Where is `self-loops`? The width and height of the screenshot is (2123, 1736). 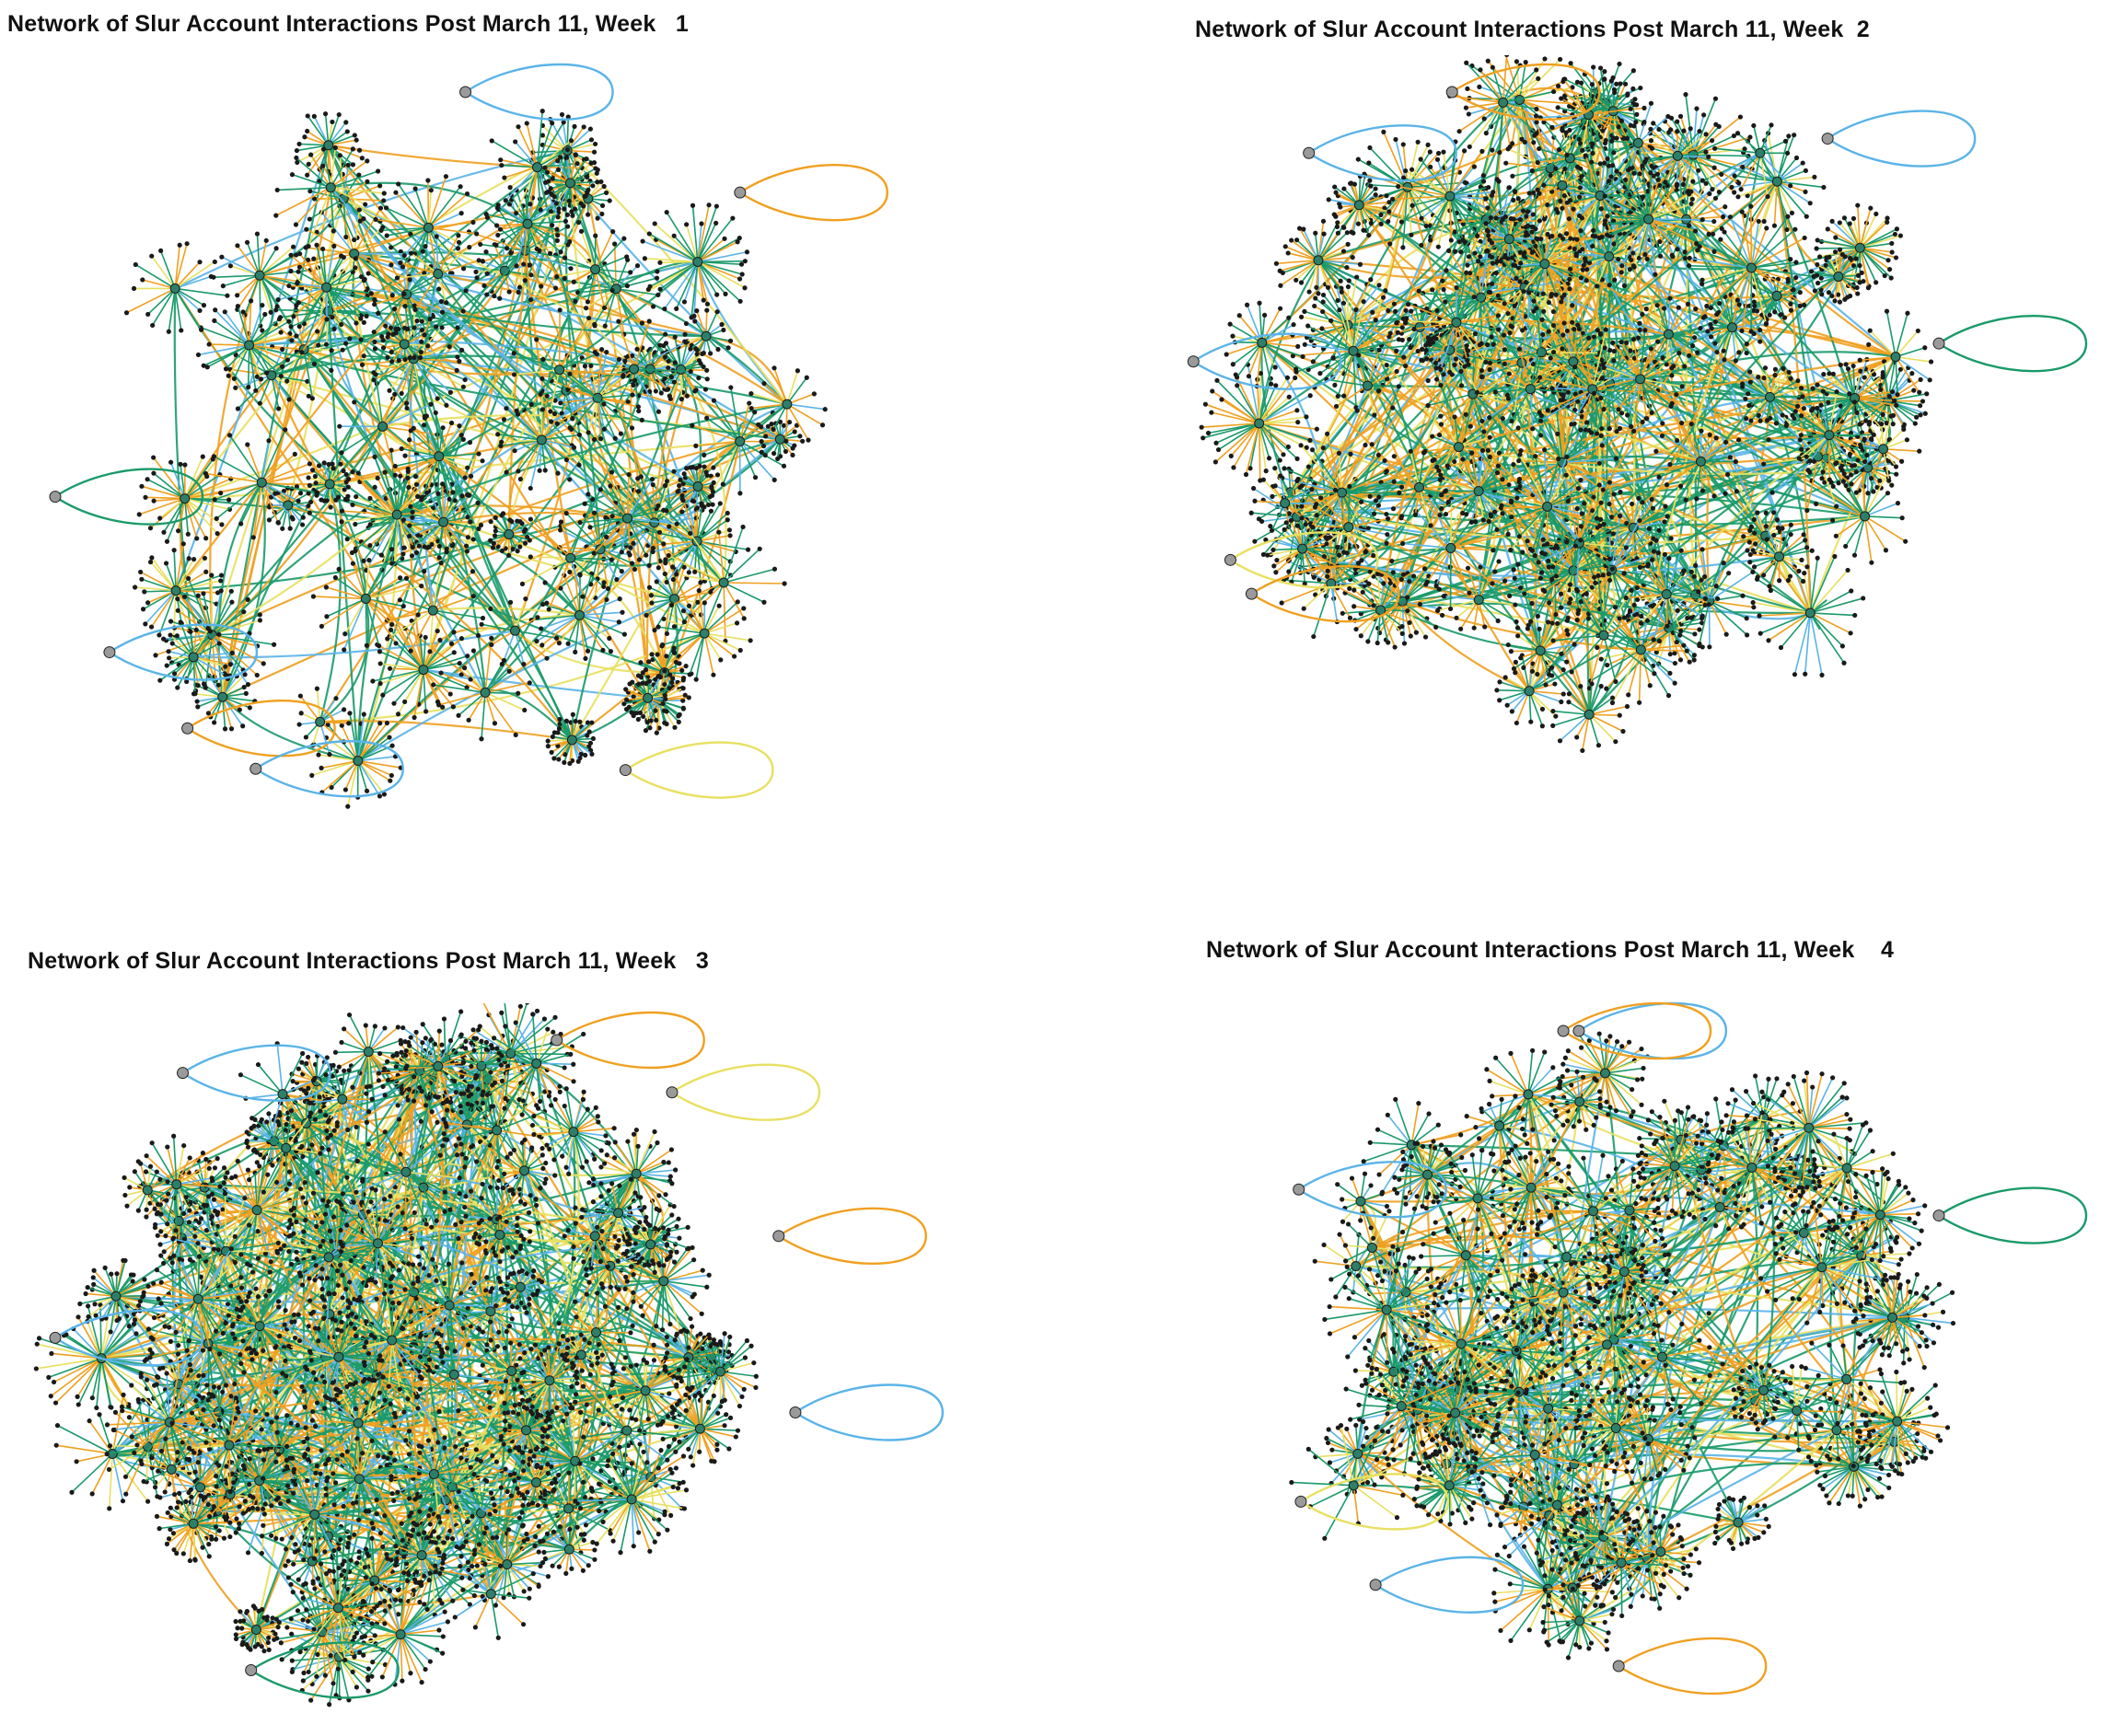 self-loops is located at coordinates (1690, 1348).